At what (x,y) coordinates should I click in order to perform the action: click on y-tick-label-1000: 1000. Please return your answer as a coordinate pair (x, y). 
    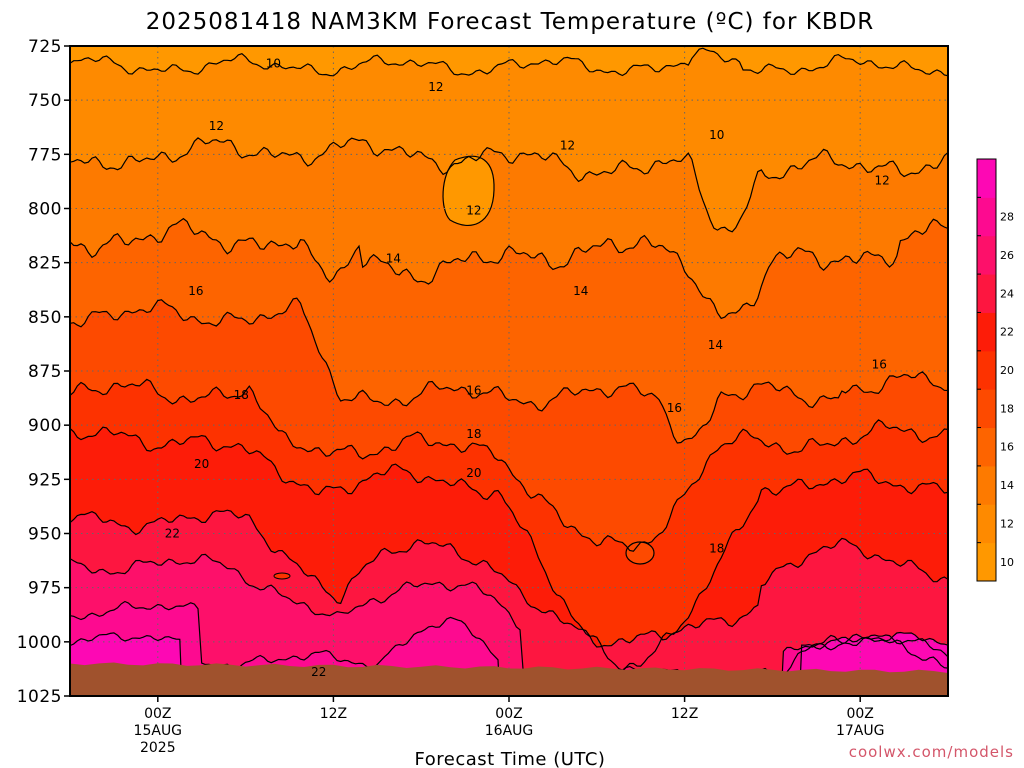
    Looking at the image, I should click on (39, 643).